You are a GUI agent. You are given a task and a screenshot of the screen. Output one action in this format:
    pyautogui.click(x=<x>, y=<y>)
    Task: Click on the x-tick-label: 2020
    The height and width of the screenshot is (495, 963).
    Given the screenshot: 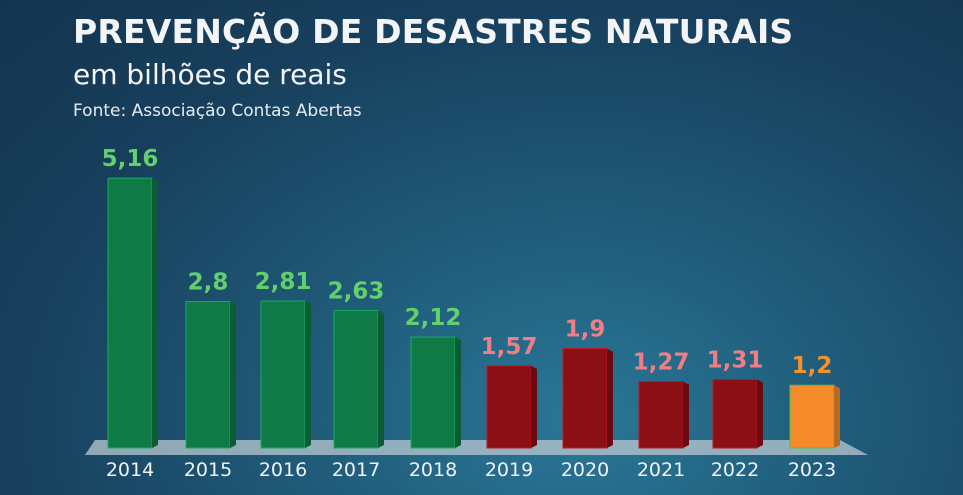 What is the action you would take?
    pyautogui.click(x=585, y=470)
    